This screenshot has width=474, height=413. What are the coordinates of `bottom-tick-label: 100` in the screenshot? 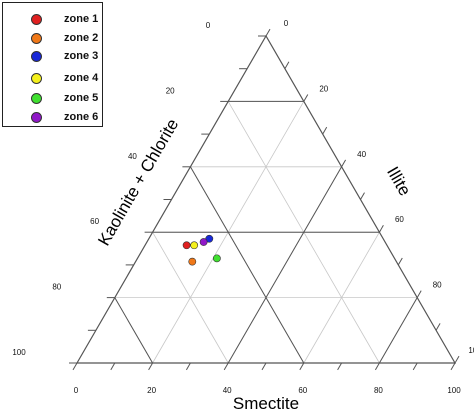 It's located at (454, 390).